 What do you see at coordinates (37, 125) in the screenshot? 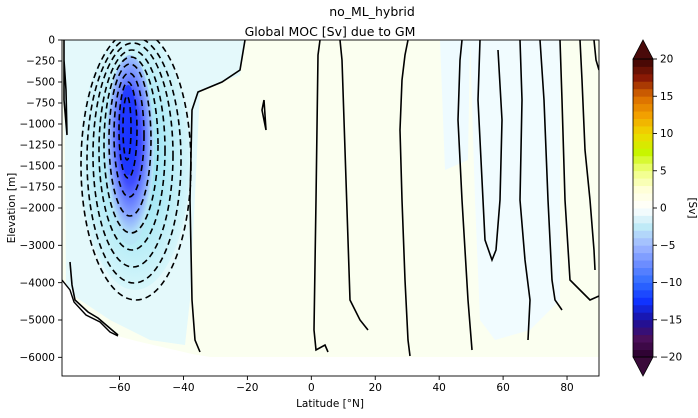
I see `y-tick-label: −1000` at bounding box center [37, 125].